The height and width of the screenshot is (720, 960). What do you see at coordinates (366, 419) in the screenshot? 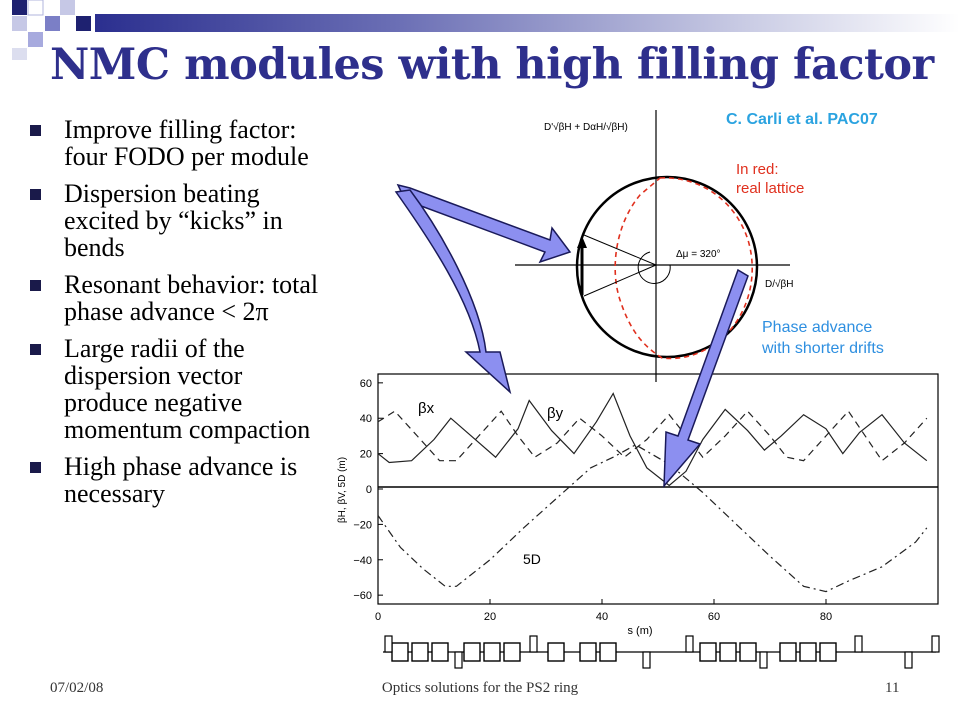
I see `y-tick-label: 40` at bounding box center [366, 419].